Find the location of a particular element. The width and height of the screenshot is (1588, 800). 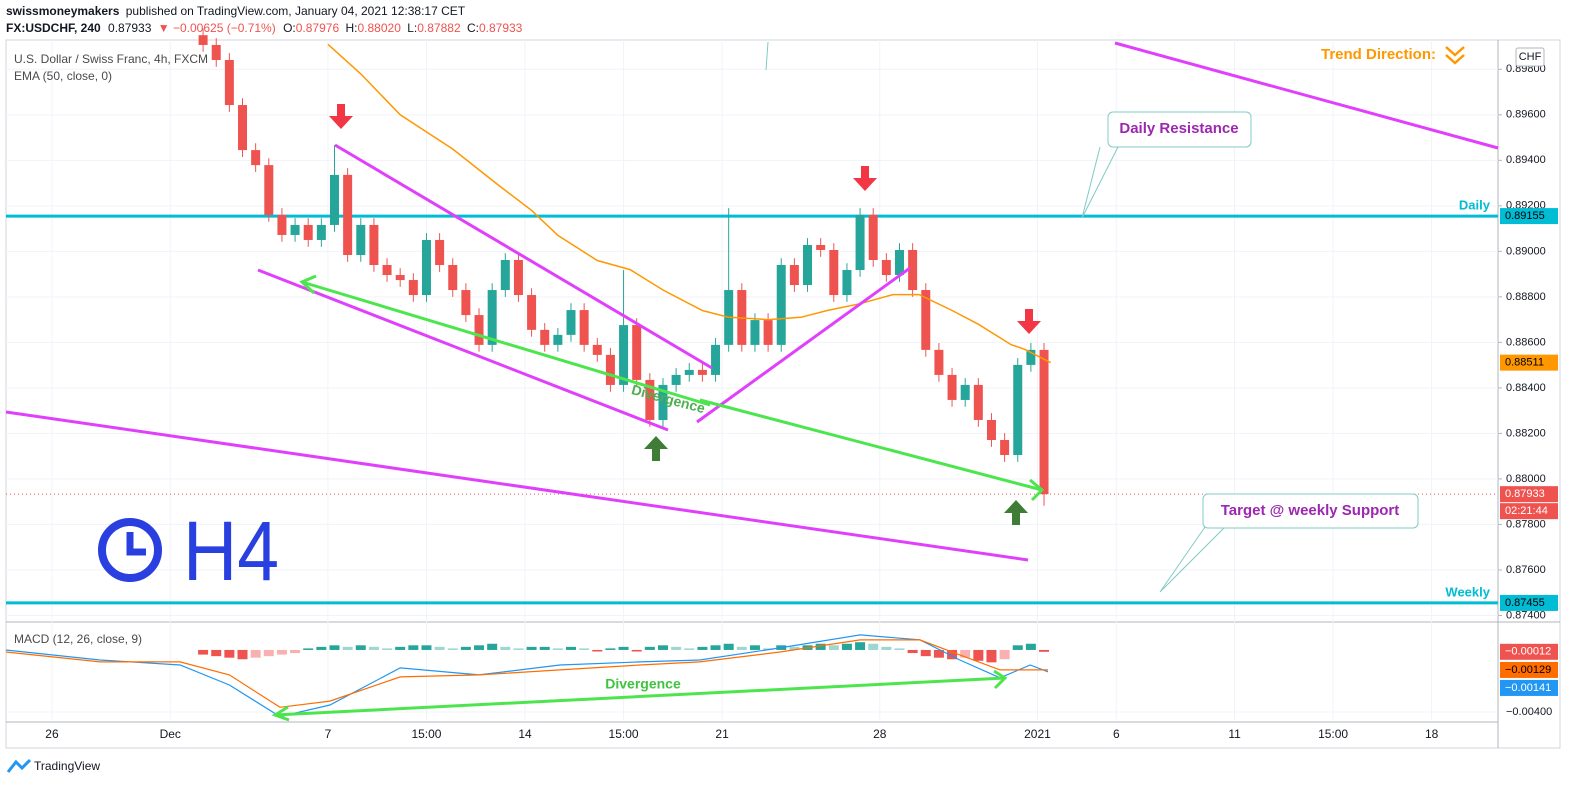

indicator-title: EMA (50, close, 0) is located at coordinates (63, 76).